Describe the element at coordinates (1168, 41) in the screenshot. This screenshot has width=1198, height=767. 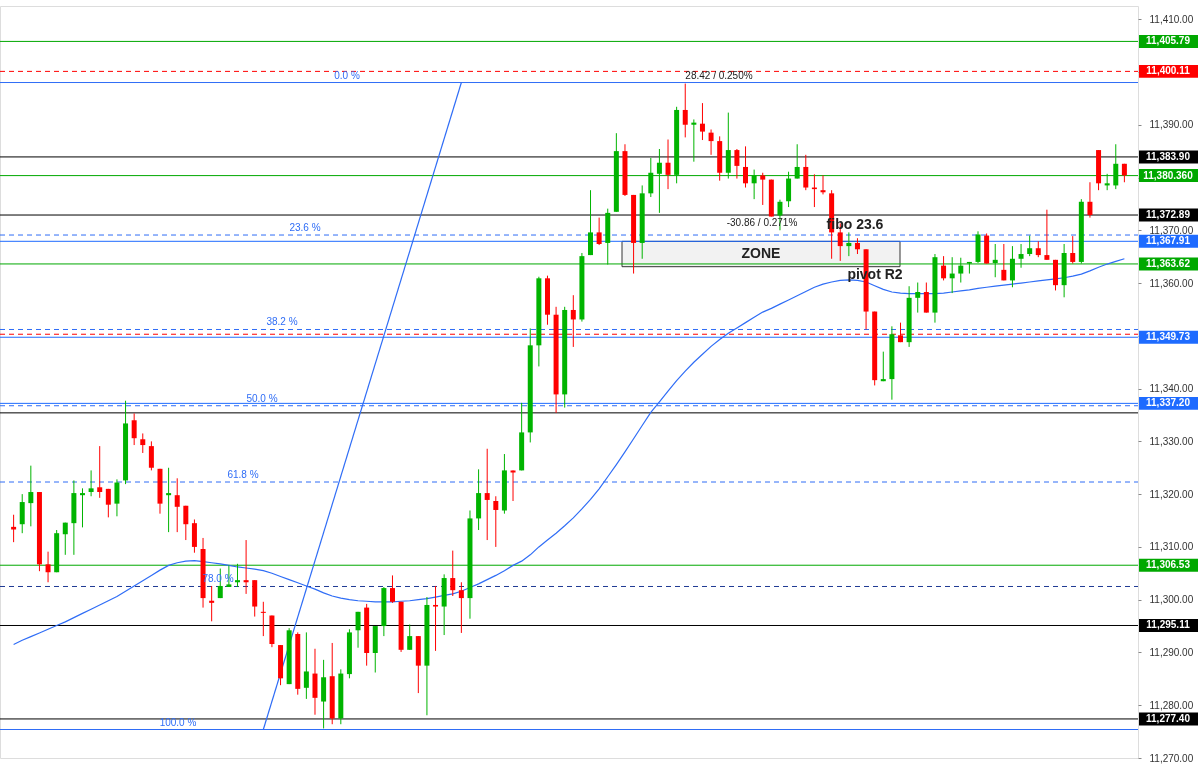
I see `ref-line-label: 11,405.79` at that location.